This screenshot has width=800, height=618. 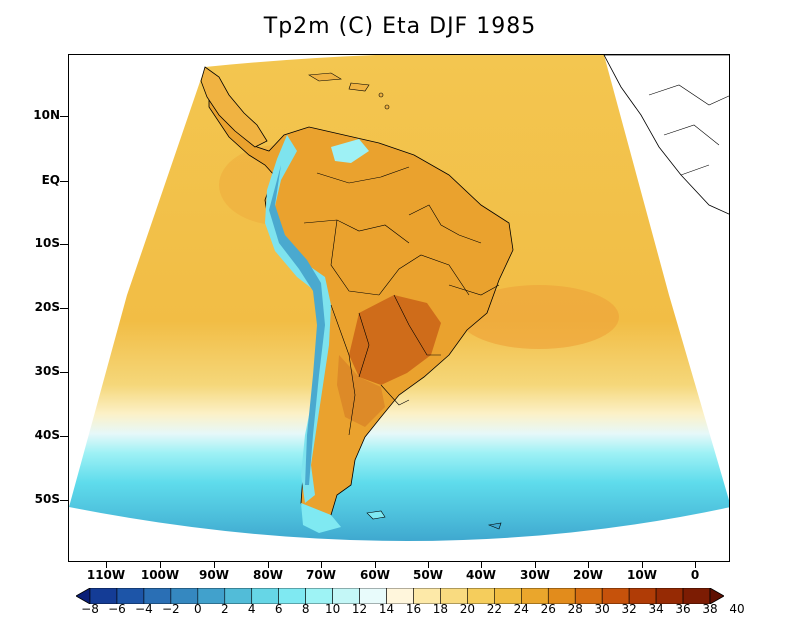 What do you see at coordinates (375, 565) in the screenshot?
I see `lon-tick-60w` at bounding box center [375, 565].